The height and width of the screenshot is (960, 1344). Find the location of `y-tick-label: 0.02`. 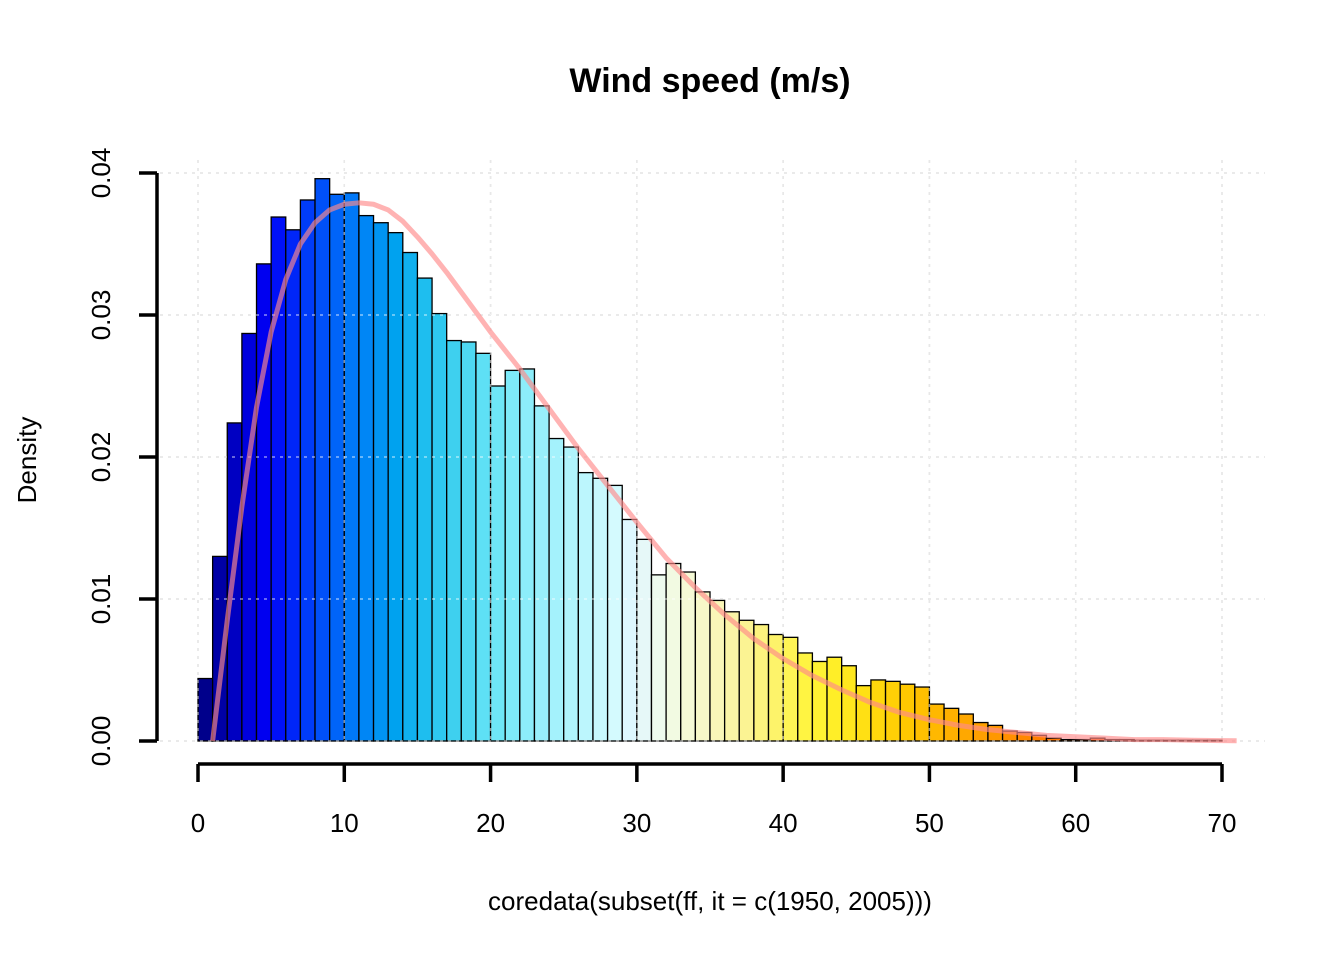

y-tick-label: 0.02 is located at coordinates (101, 457).